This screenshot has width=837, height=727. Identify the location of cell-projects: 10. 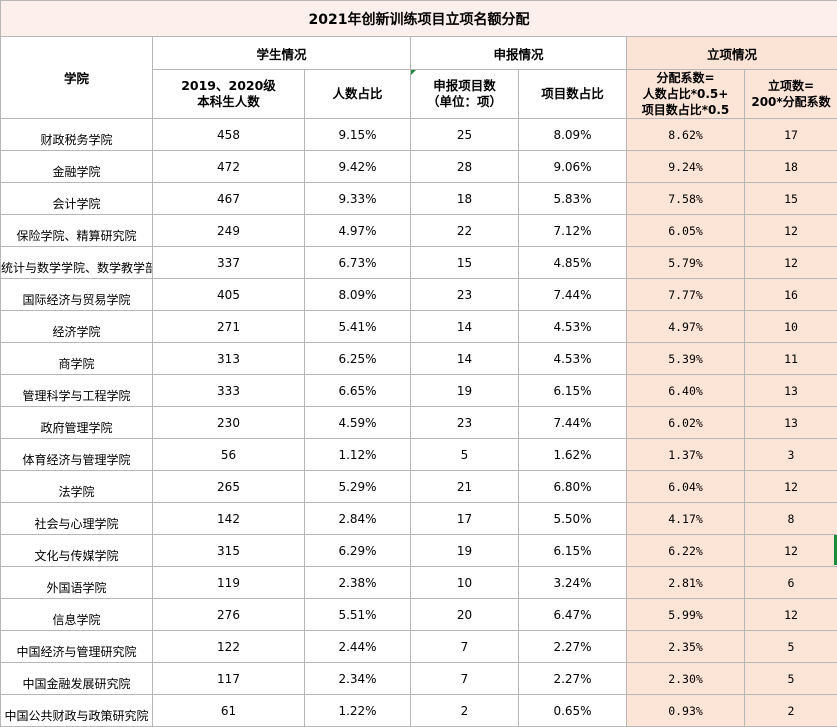
(465, 583).